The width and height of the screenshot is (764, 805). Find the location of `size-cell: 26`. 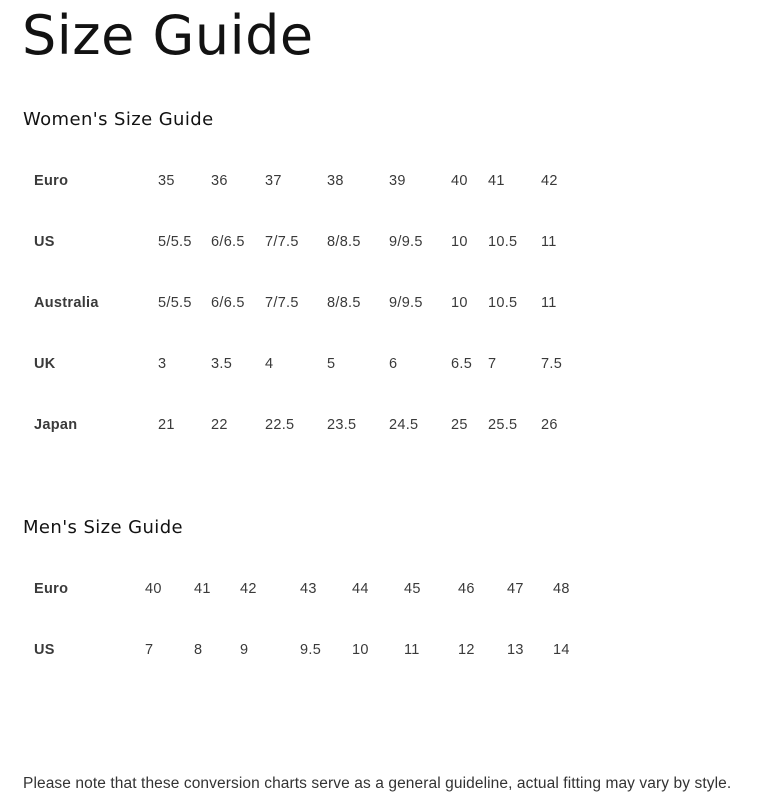

size-cell: 26 is located at coordinates (549, 424).